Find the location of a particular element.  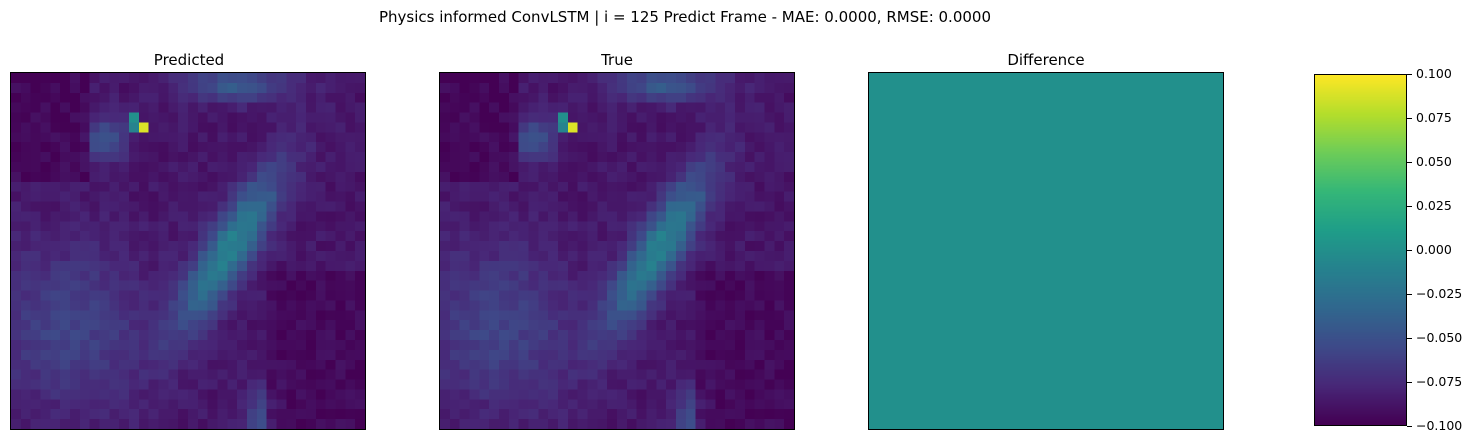

colorbar-gradient is located at coordinates (1360, 250).